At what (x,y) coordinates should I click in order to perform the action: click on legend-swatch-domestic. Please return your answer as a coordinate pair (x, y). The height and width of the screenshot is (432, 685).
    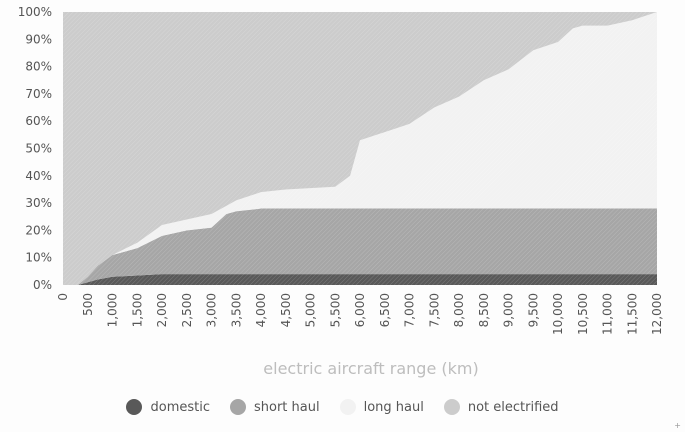
    Looking at the image, I should click on (134, 407).